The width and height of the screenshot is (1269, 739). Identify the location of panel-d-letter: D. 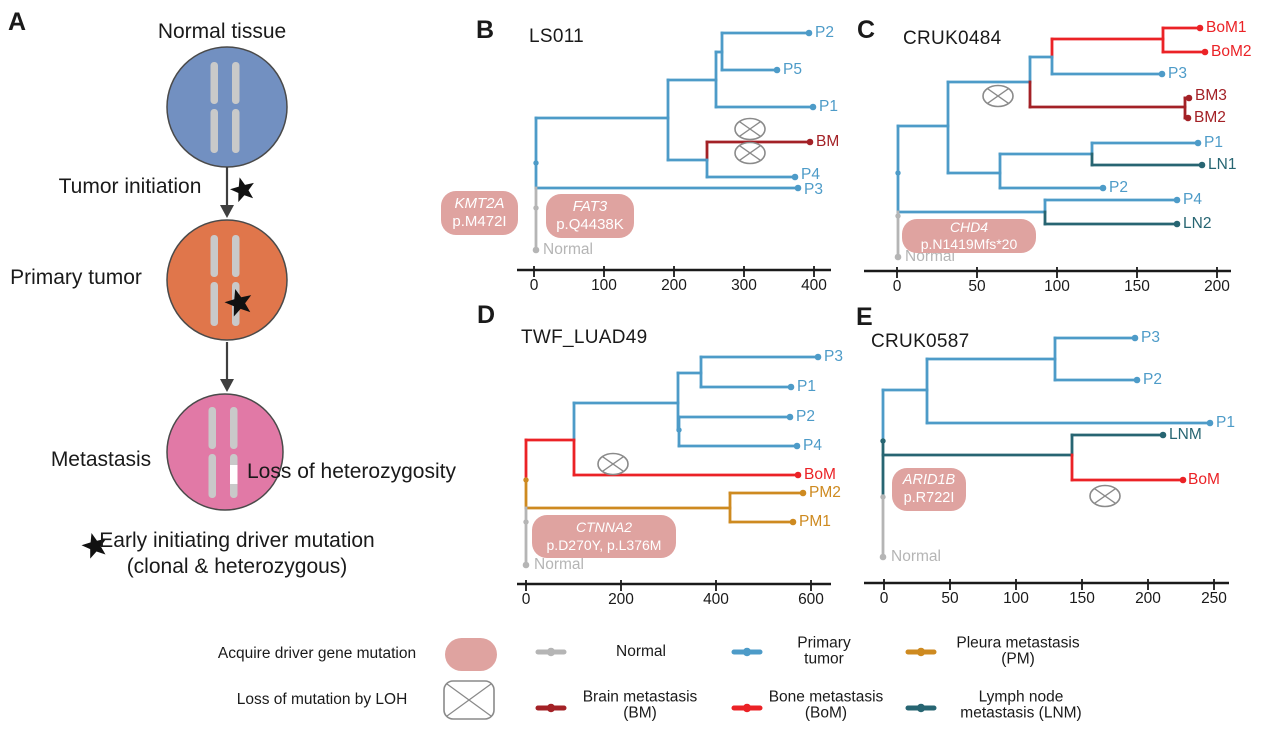
(486, 315).